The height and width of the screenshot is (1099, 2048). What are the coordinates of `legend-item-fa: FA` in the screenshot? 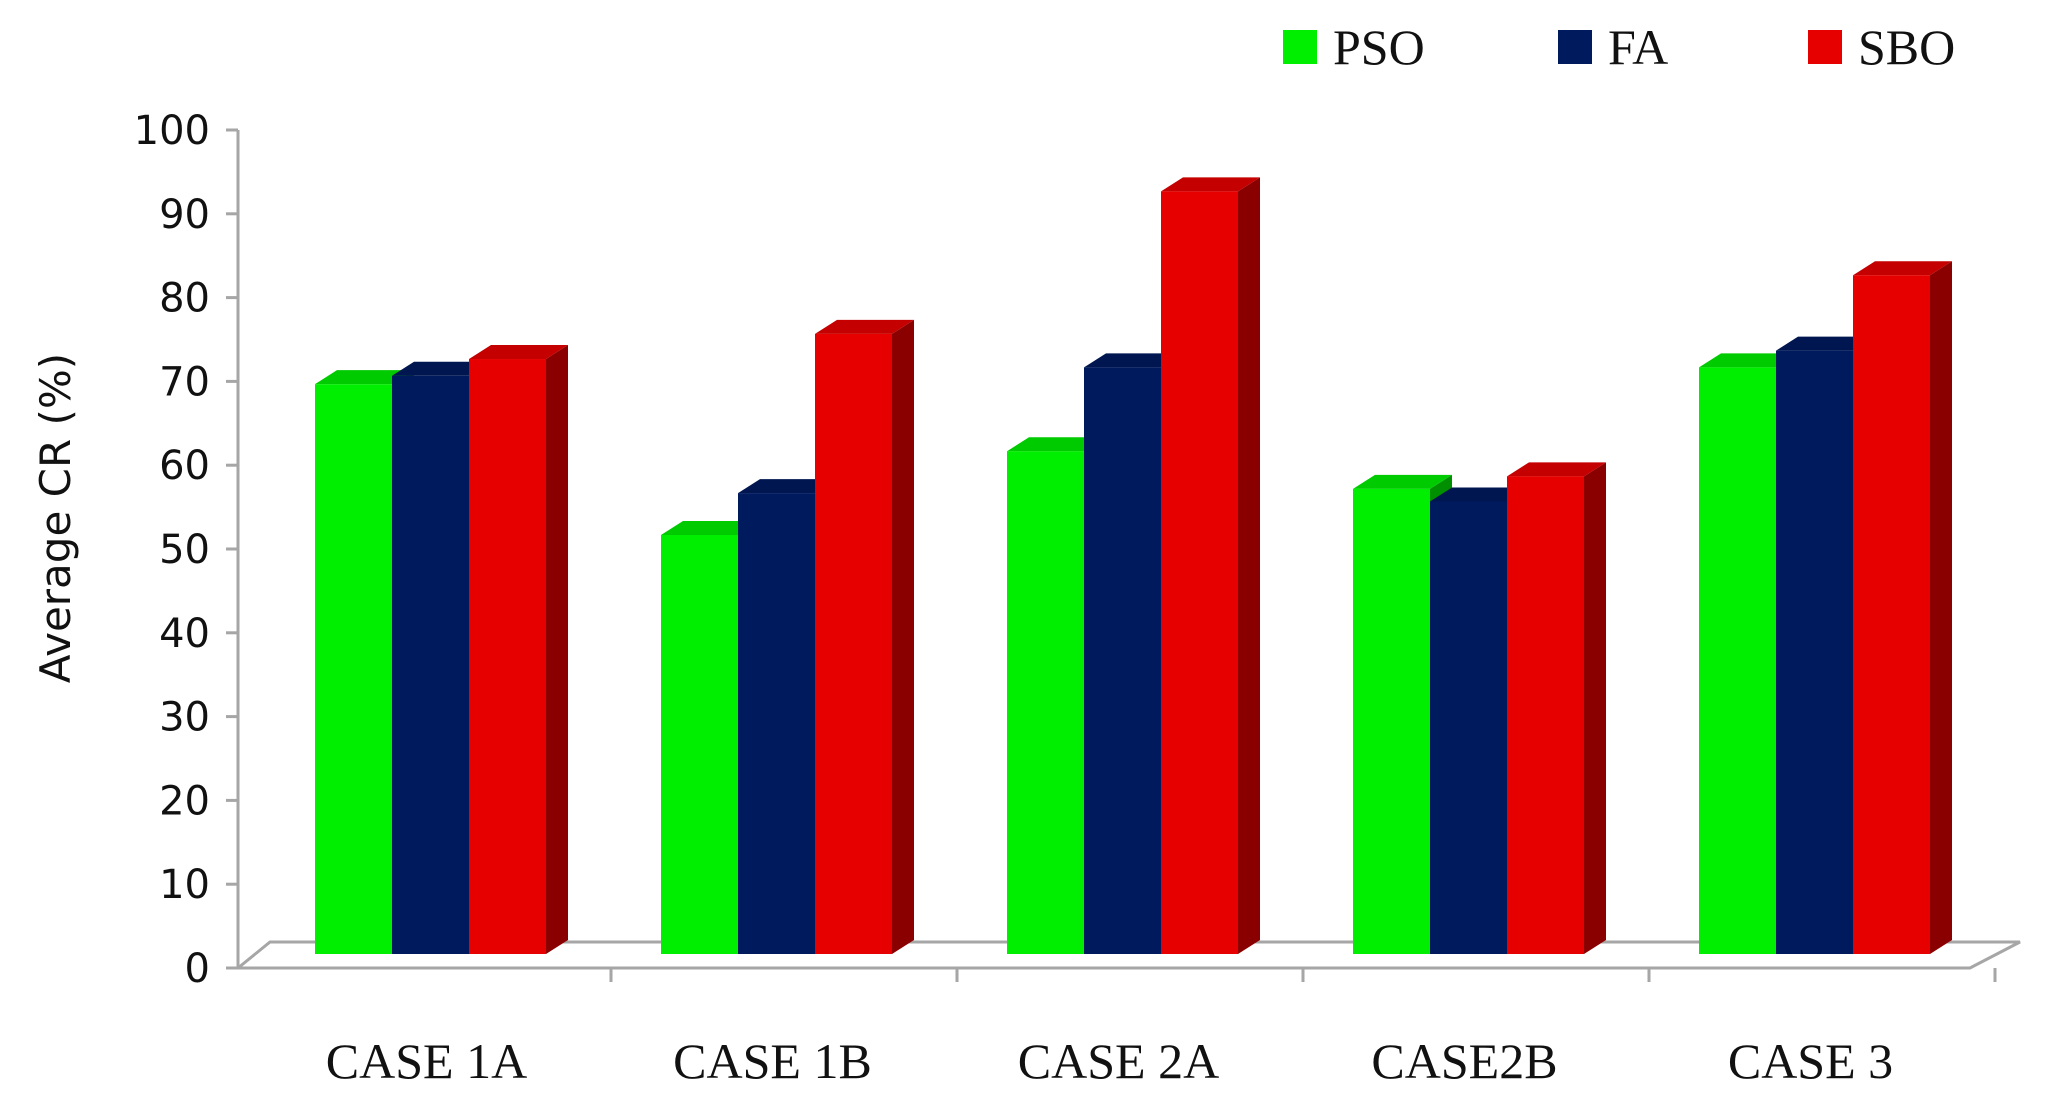 It's located at (1613, 47).